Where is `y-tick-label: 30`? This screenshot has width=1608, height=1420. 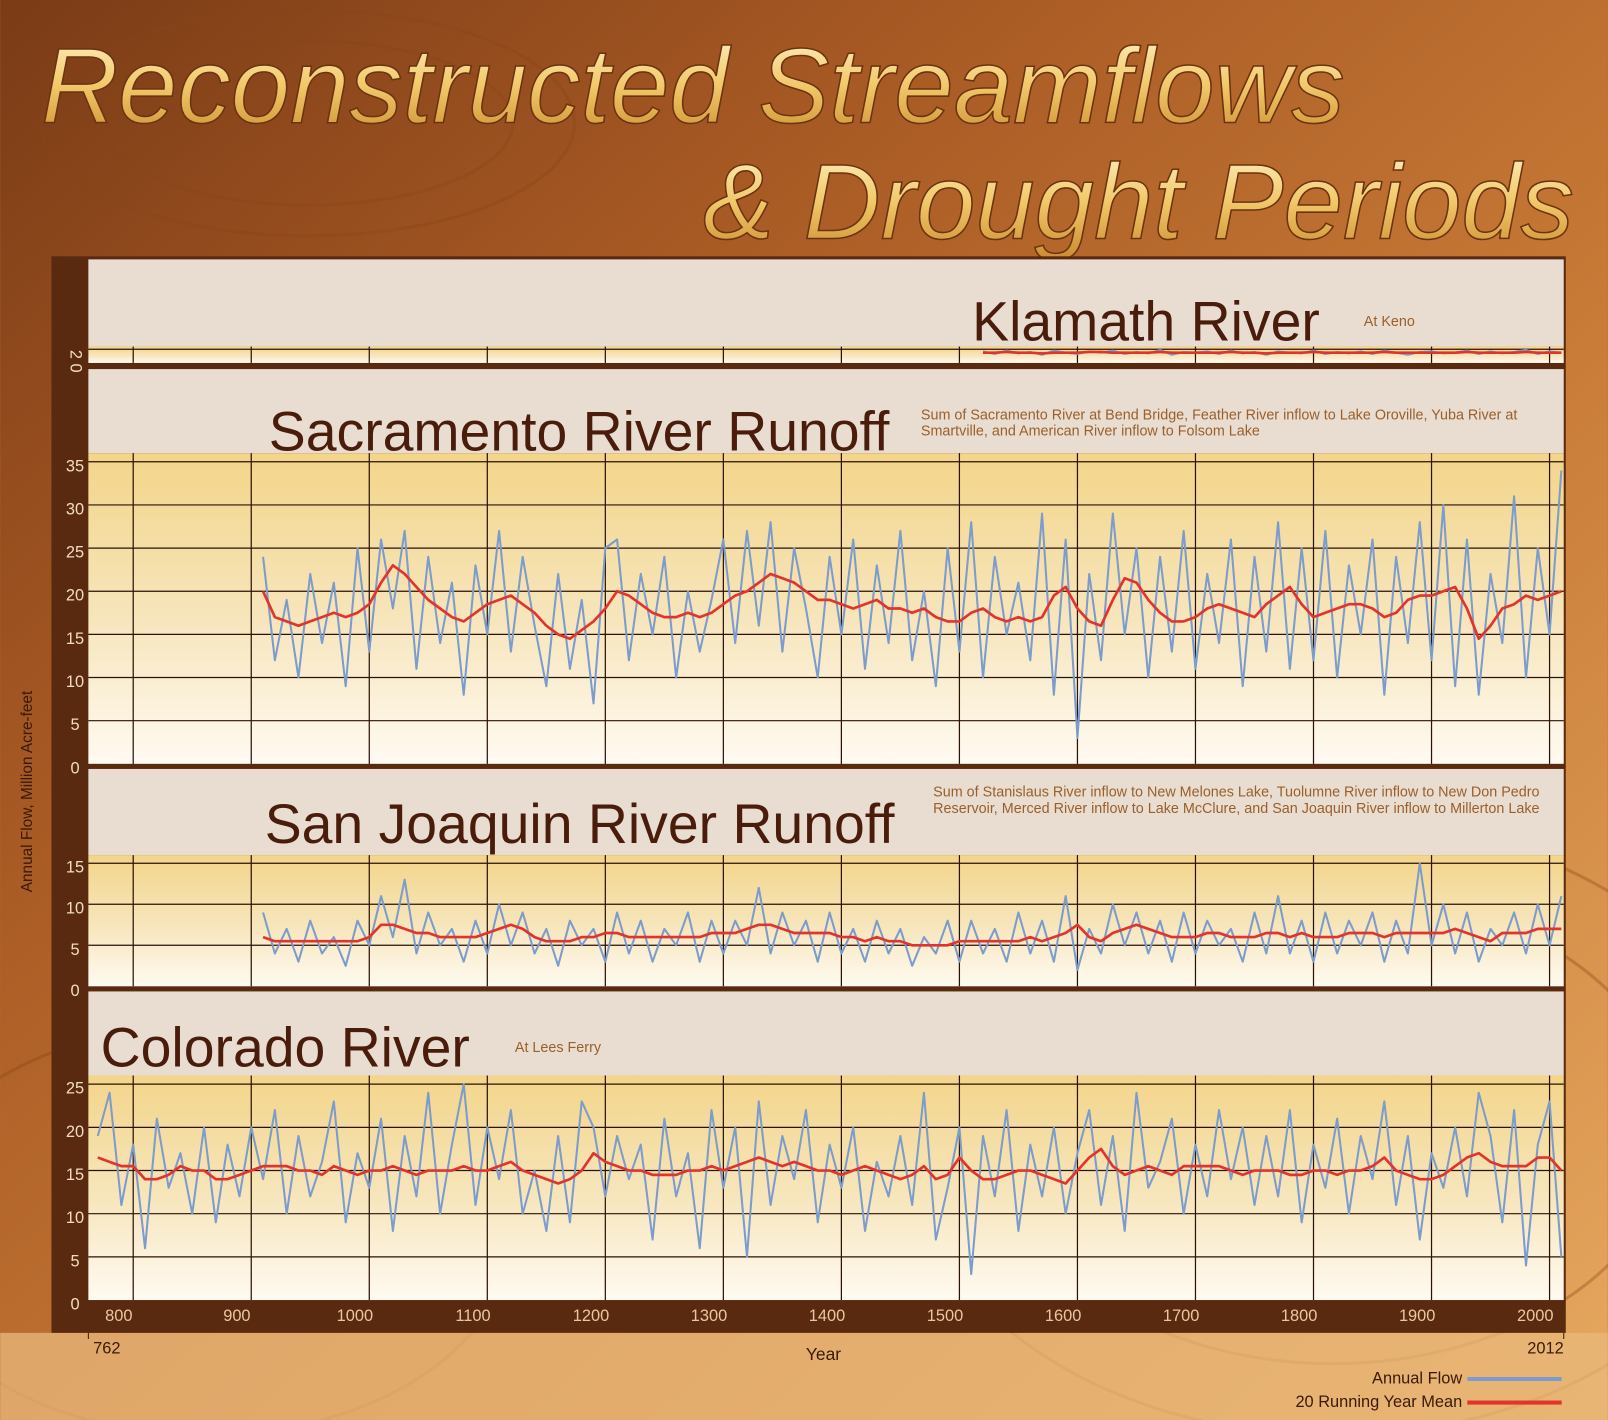
y-tick-label: 30 is located at coordinates (75, 509).